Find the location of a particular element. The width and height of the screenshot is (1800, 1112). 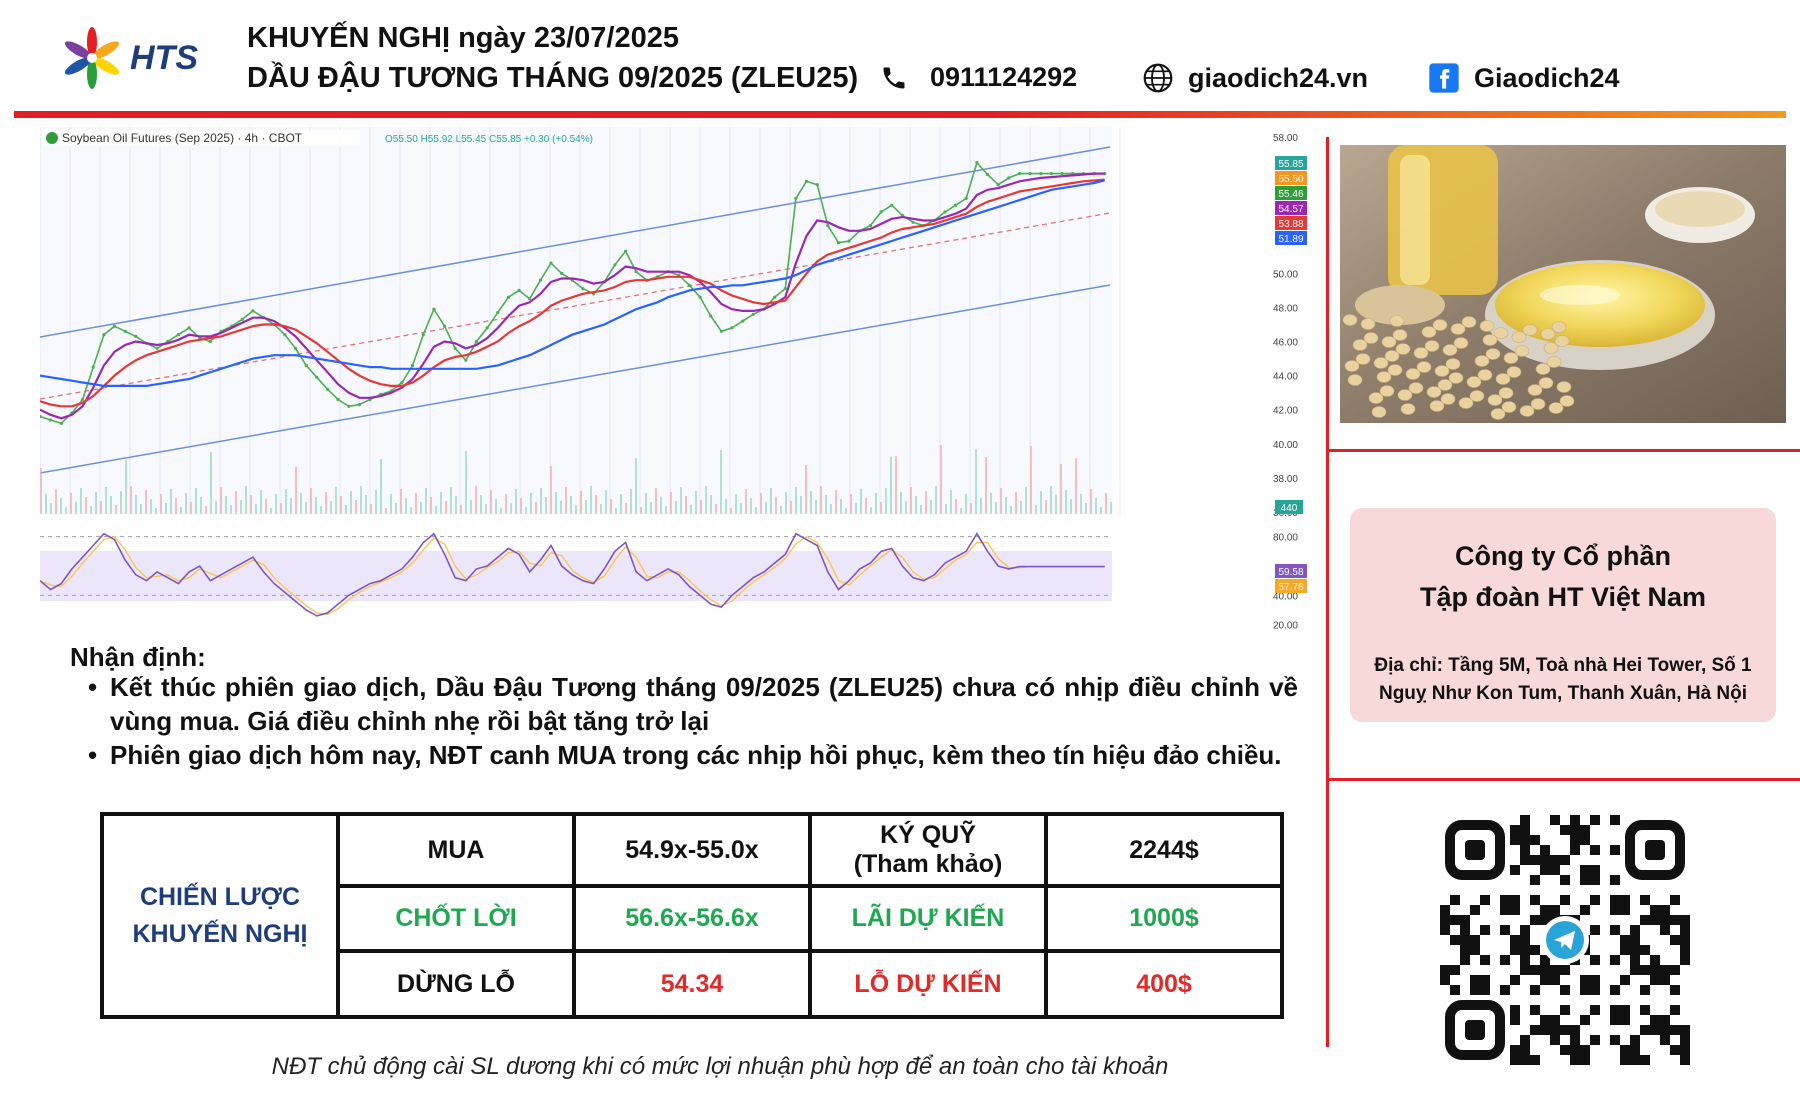

phone-contact: 0911124292 is located at coordinates (978, 77).